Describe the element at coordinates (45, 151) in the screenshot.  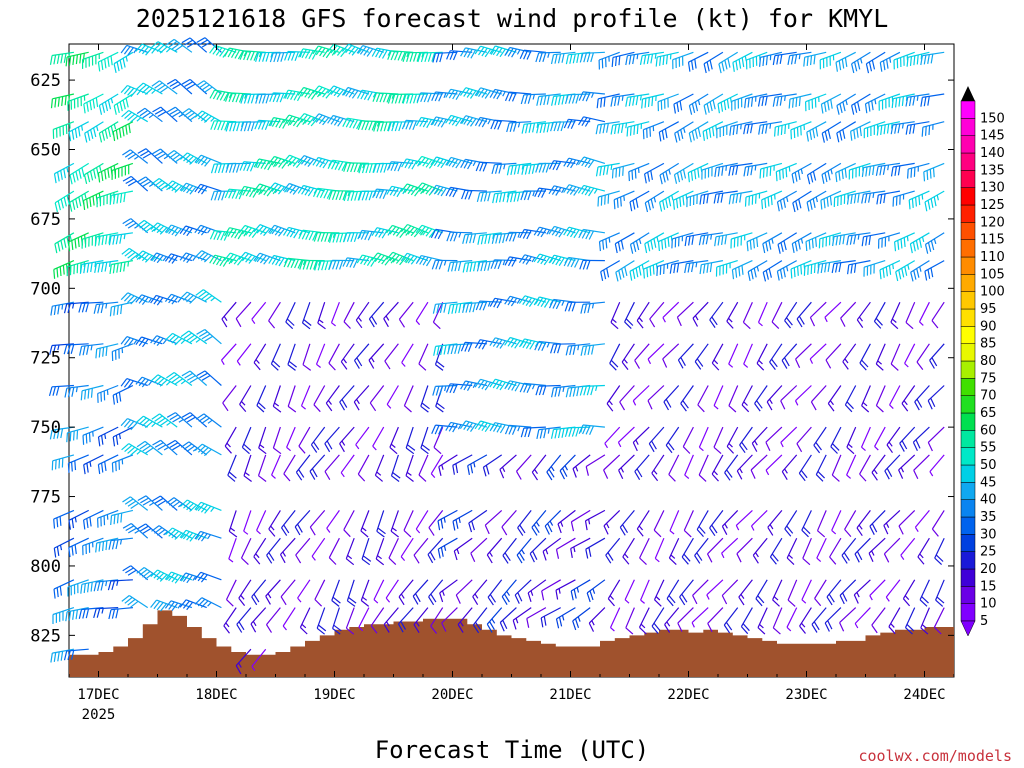
I see `y-tick-label: 650` at that location.